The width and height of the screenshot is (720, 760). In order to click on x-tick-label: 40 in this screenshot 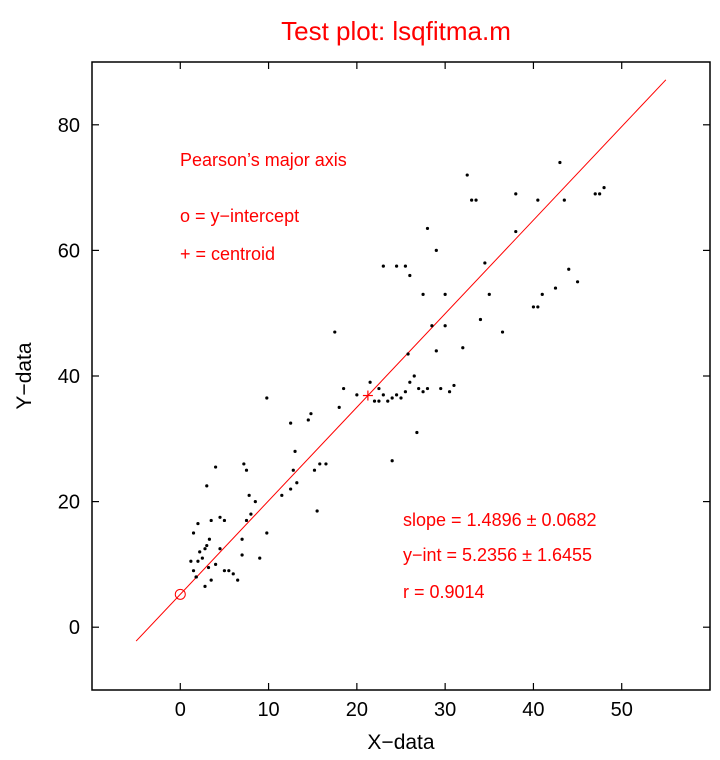, I will do `click(533, 710)`.